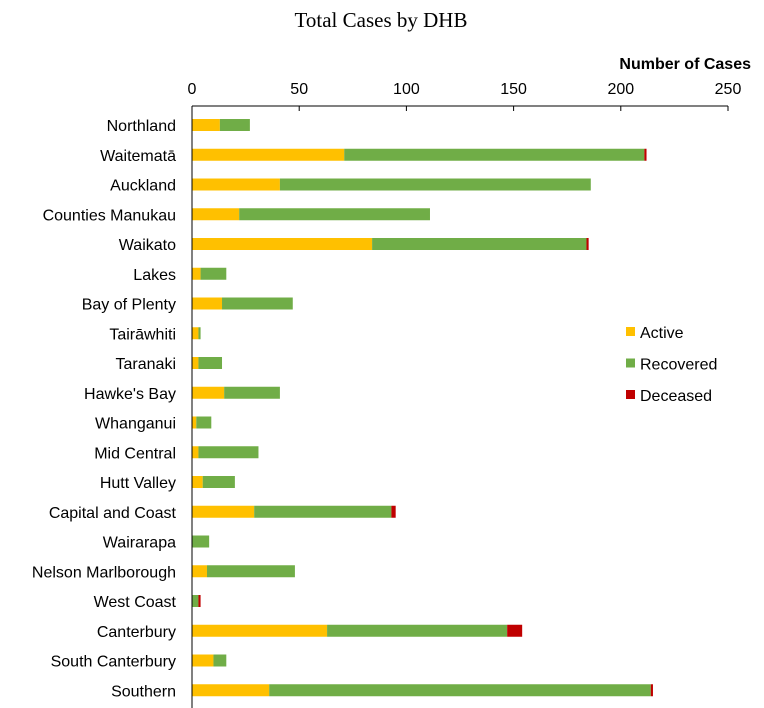  Describe the element at coordinates (620, 89) in the screenshot. I see `x-tick-label: 200` at that location.